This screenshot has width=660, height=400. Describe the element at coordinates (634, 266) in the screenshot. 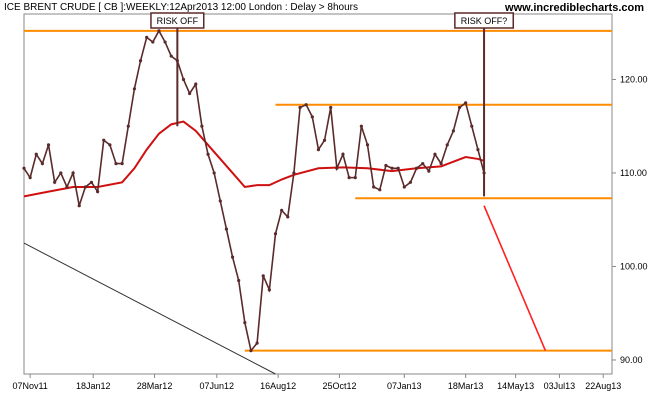

I see `y-tick-label-1: 100.00` at that location.